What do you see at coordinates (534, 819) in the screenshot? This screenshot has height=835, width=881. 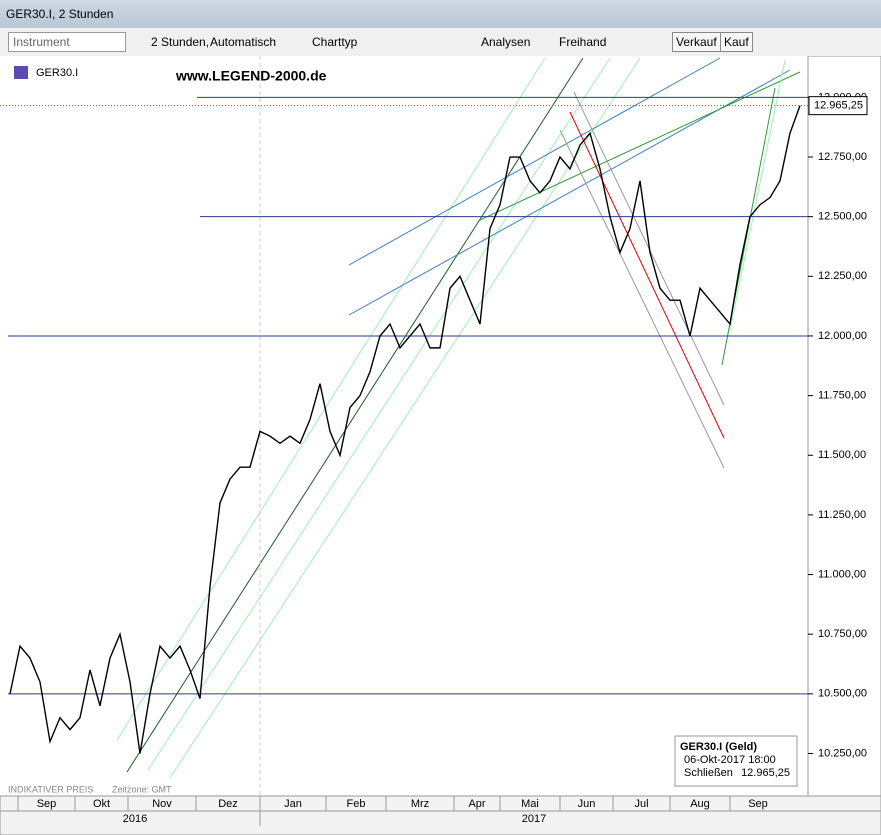 I see `year-label: 2017` at bounding box center [534, 819].